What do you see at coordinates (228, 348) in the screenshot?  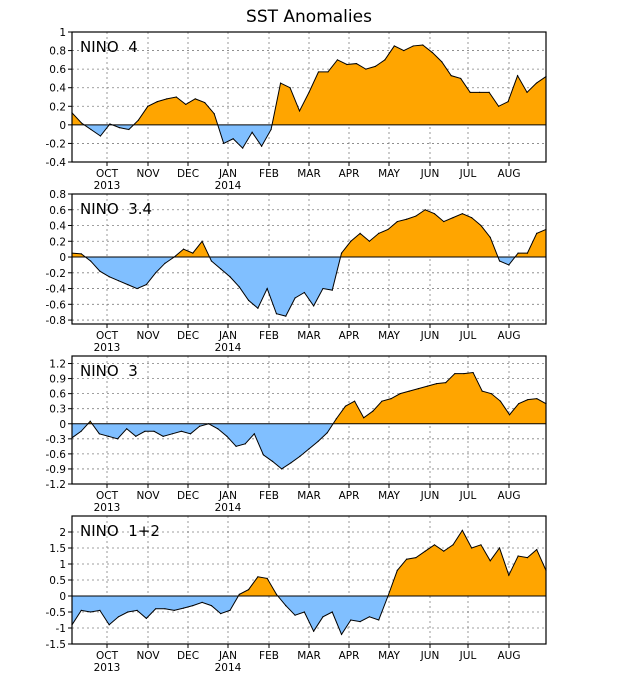 I see `year-label-2014: 2014` at bounding box center [228, 348].